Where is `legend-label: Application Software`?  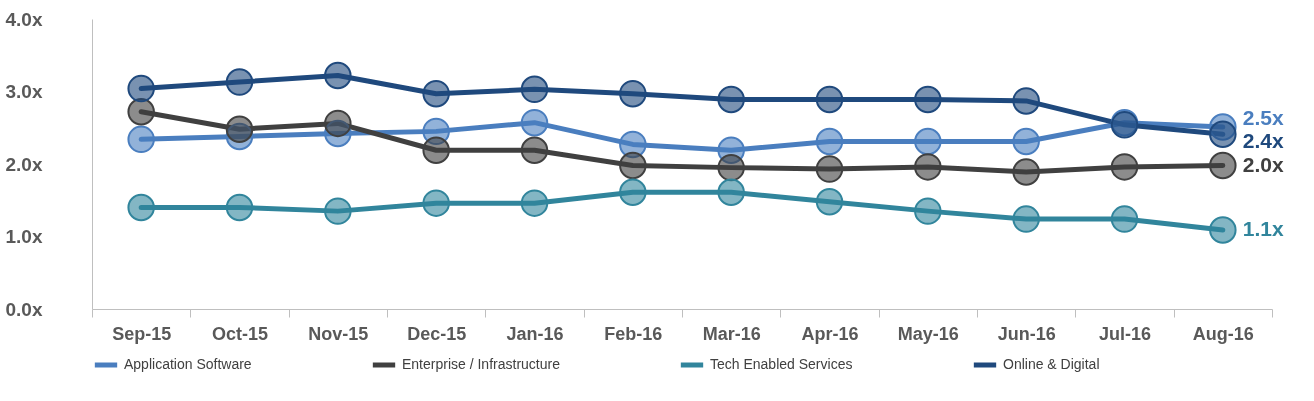
legend-label: Application Software is located at coordinates (188, 364).